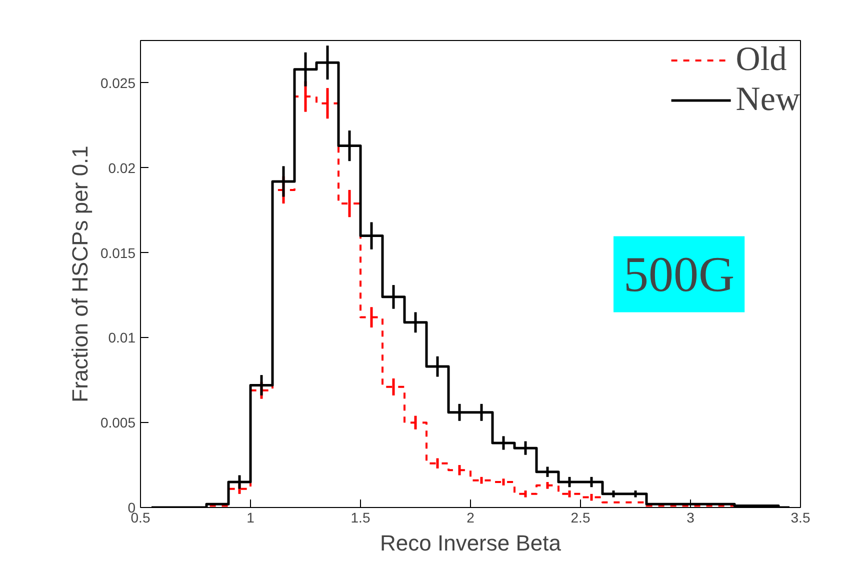 The image size is (865, 574). Describe the element at coordinates (360, 518) in the screenshot. I see `x-tick-label: 1.5` at that location.